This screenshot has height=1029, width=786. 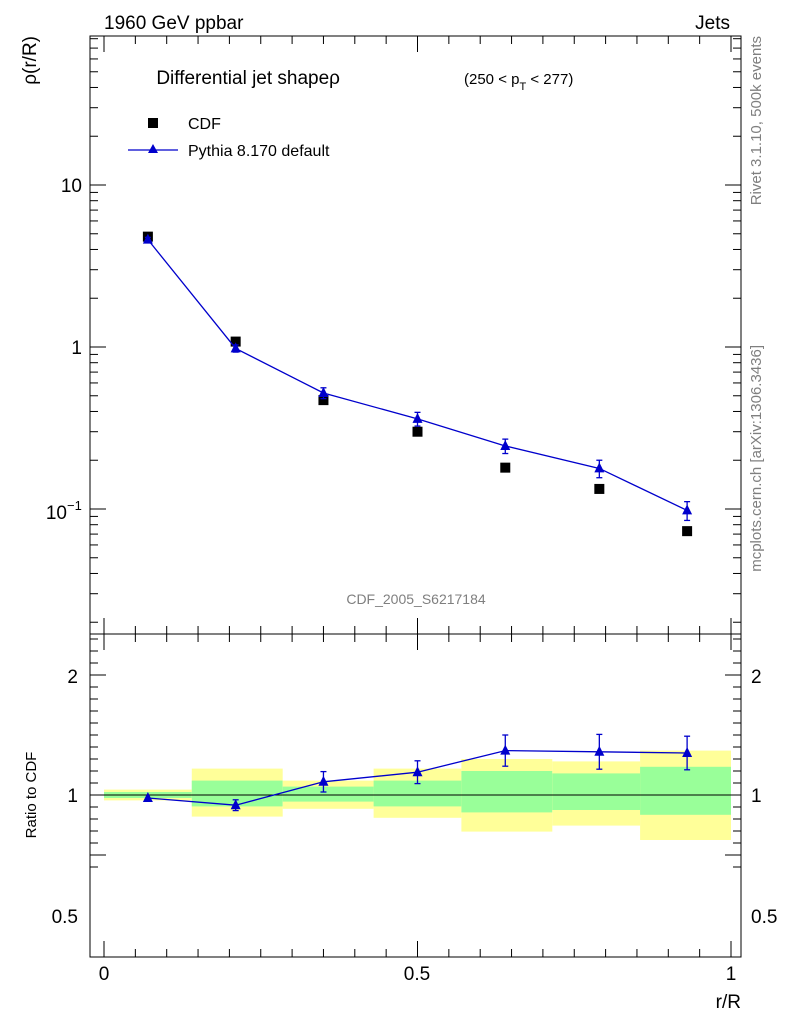 I want to click on ratio-y-tick-label-0.5-left: 0.5, so click(x=65, y=917).